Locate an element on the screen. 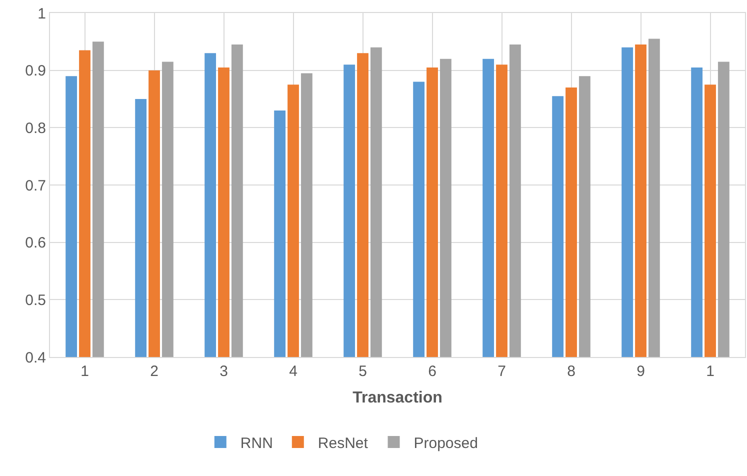 This screenshot has height=476, width=747. x-tick-label: 3 is located at coordinates (224, 371).